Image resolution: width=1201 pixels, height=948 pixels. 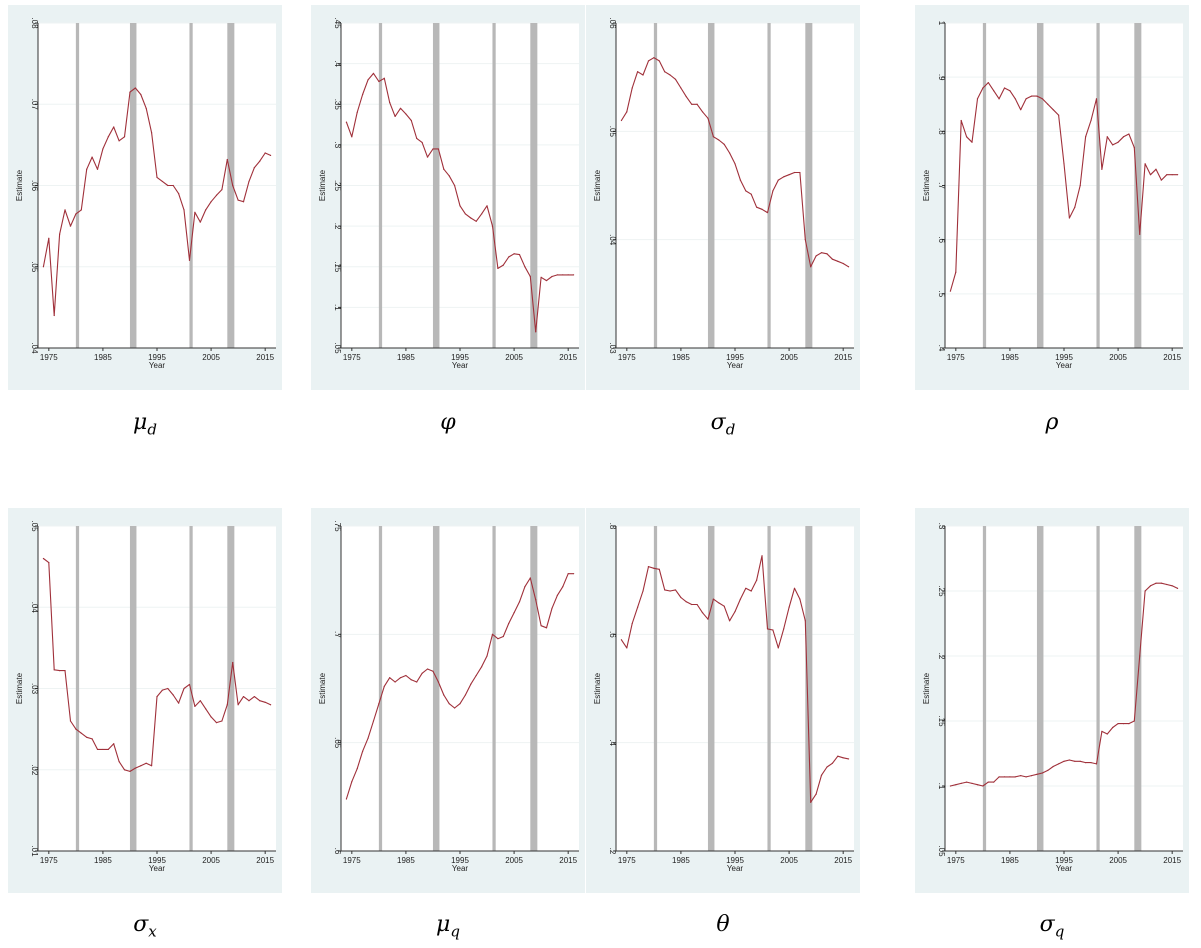 What do you see at coordinates (337, 634) in the screenshot?
I see `y-tick-label: .7` at bounding box center [337, 634].